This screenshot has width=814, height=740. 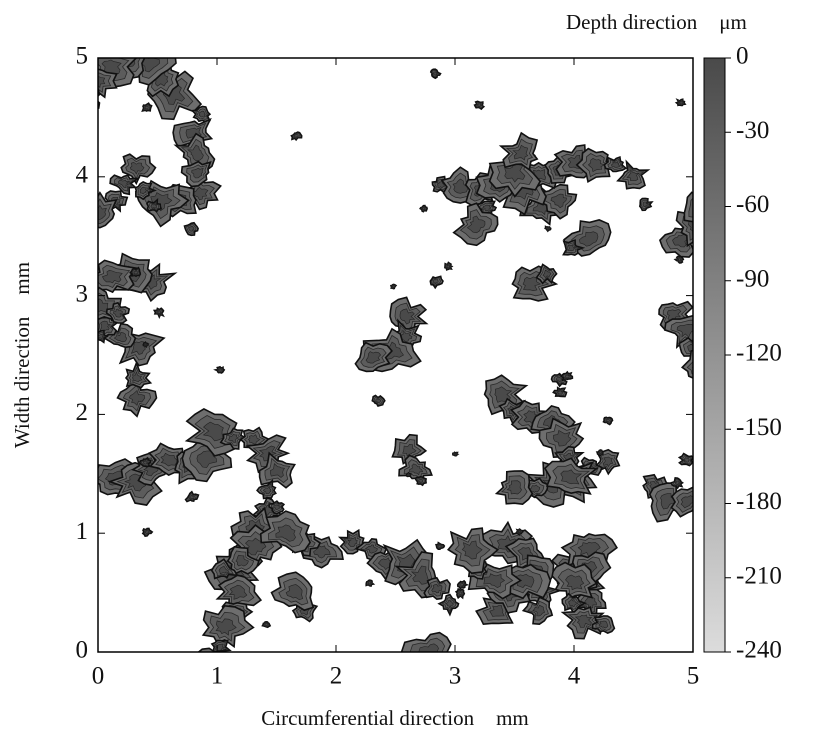 I want to click on y-tick-label: 2, so click(x=82, y=412).